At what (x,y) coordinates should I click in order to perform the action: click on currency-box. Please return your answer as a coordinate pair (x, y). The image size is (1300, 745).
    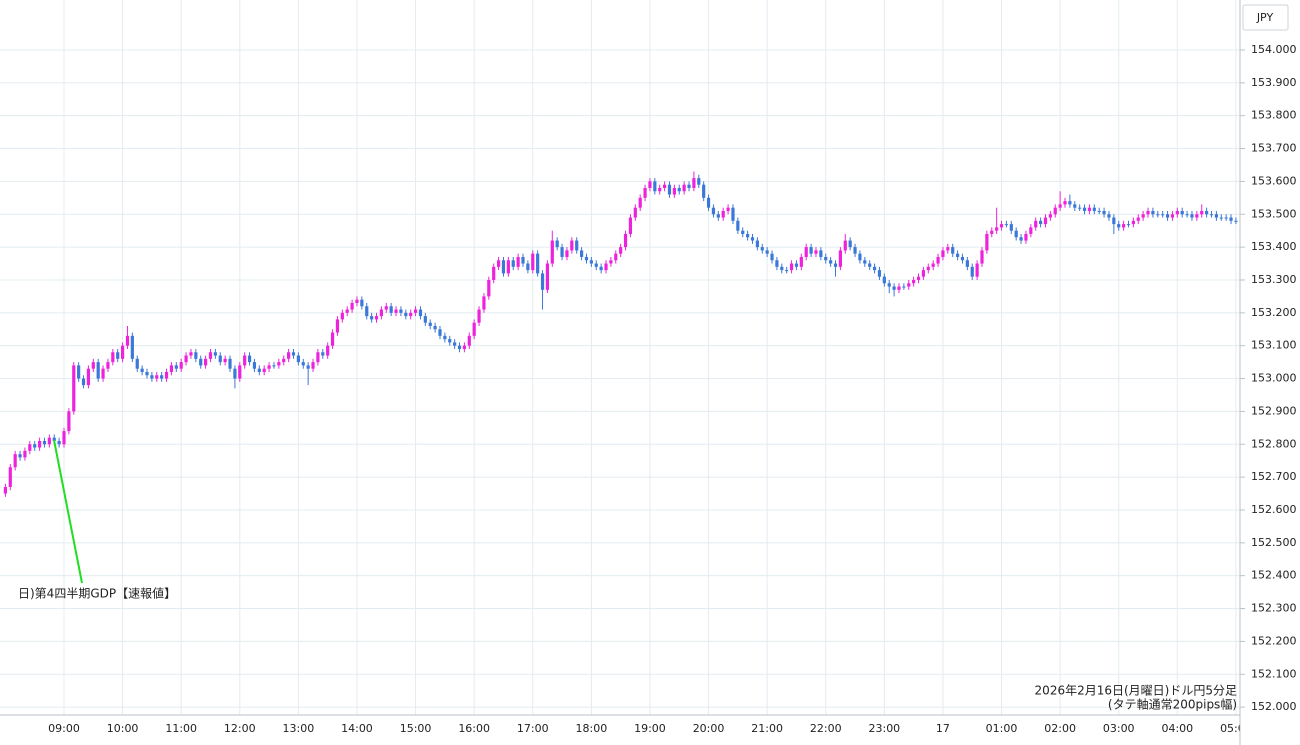
    Looking at the image, I should click on (1265, 17).